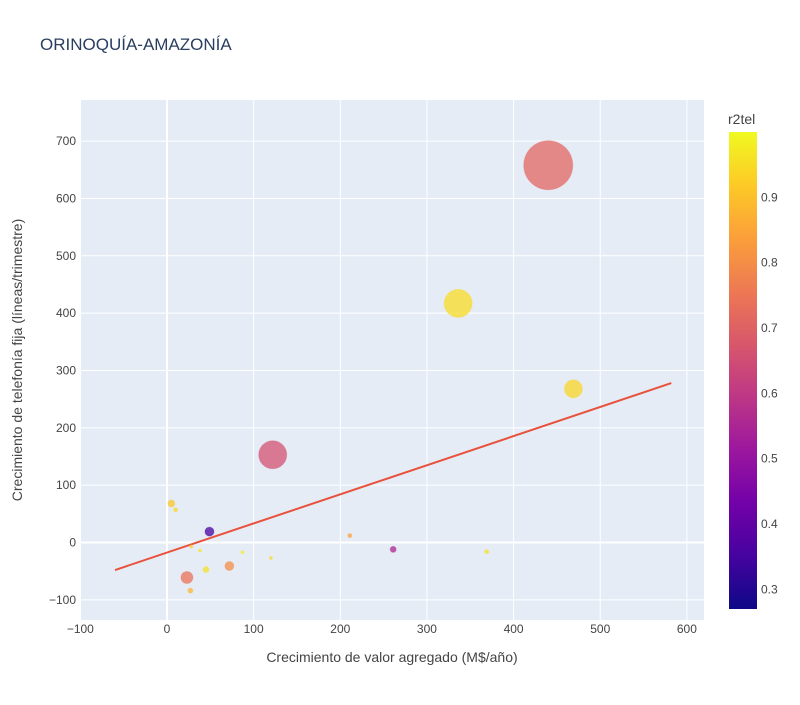 The height and width of the screenshot is (705, 800). Describe the element at coordinates (382, 629) in the screenshot. I see `x-axis-ticks: −100 0 100 200 300 400 500 600` at that location.